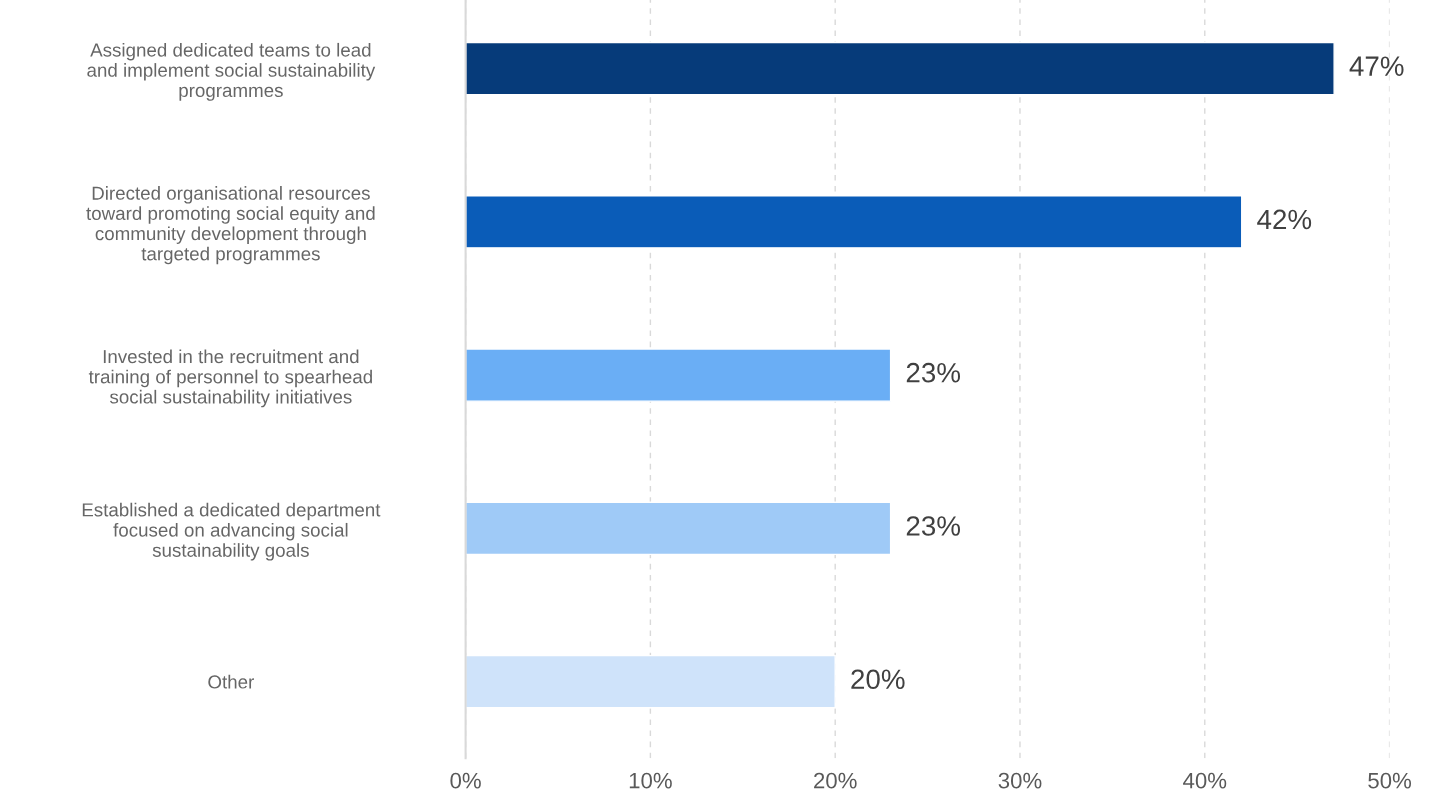 This screenshot has height=811, width=1437. I want to click on x-tick-label: 30%, so click(1020, 780).